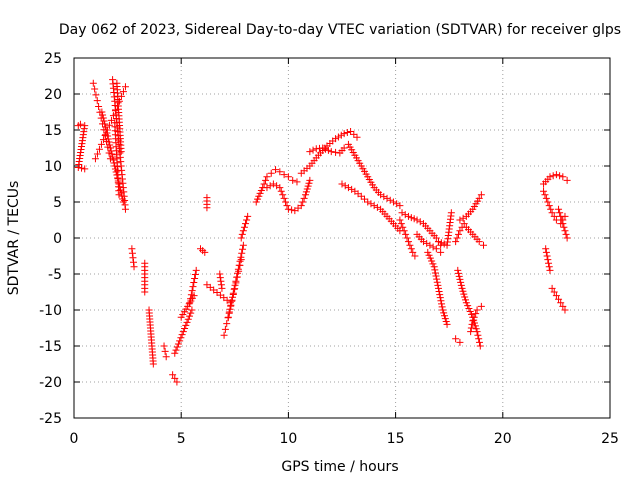 The image size is (640, 480). What do you see at coordinates (57, 203) in the screenshot?
I see `y-tick-label: 5` at bounding box center [57, 203].